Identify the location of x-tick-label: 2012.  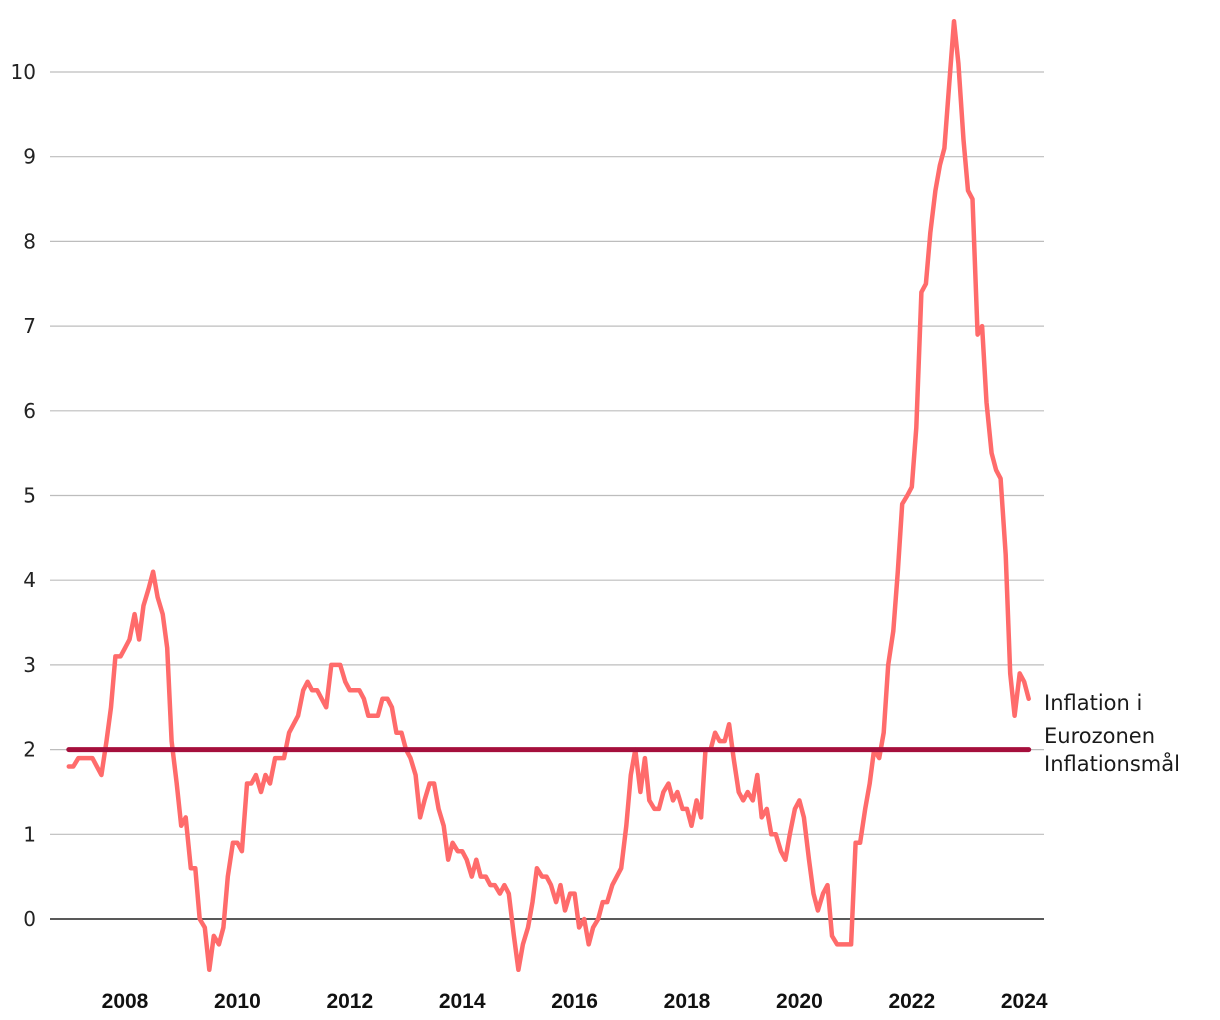
(349, 1001).